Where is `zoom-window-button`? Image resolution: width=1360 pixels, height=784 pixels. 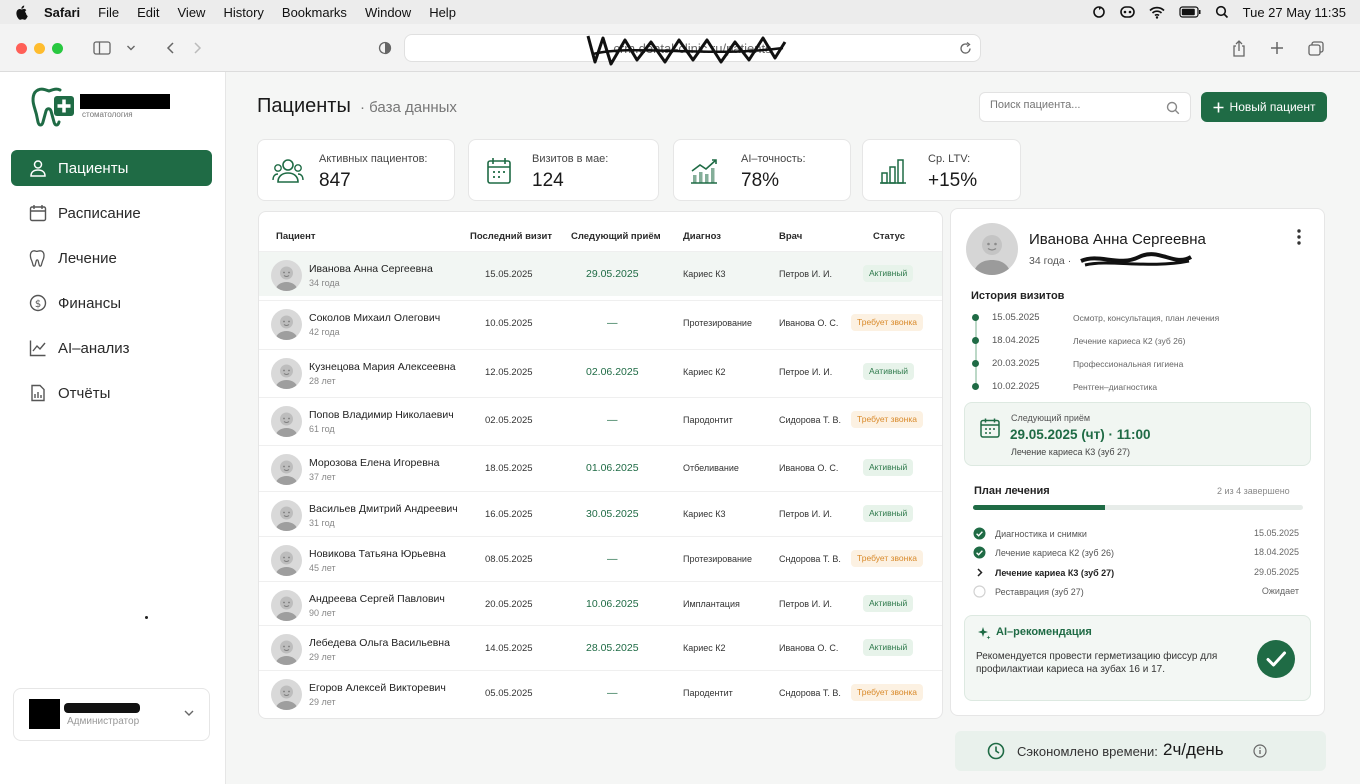
zoom-window-button is located at coordinates (57, 48).